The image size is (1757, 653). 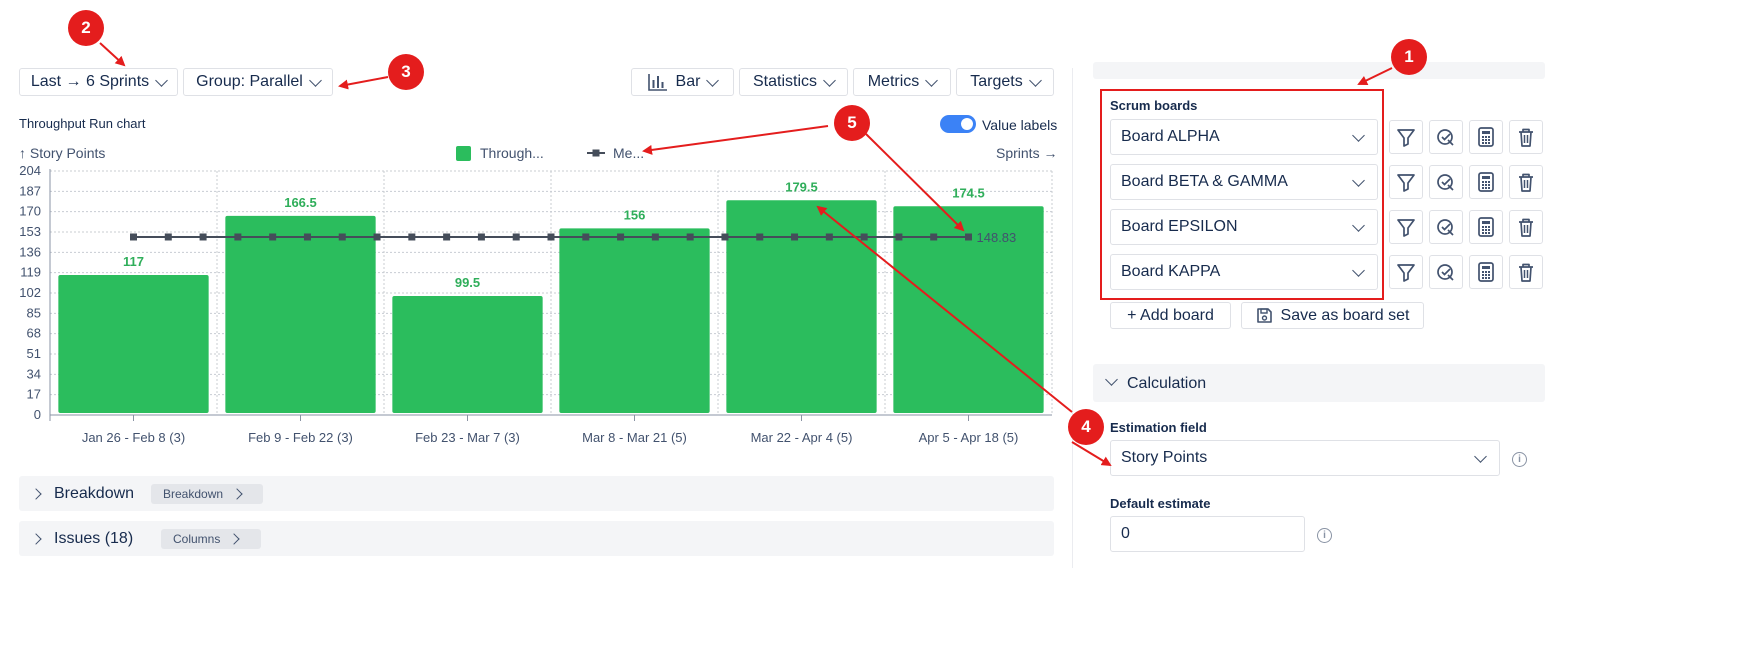 What do you see at coordinates (34, 353) in the screenshot?
I see `y-tick-label: 51` at bounding box center [34, 353].